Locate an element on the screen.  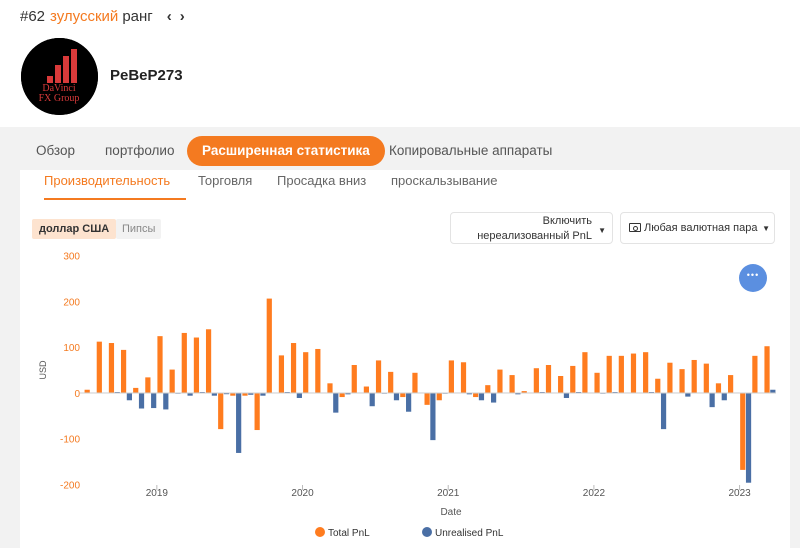
subtab-drawdown: Просадка вниз is located at coordinates (322, 180).